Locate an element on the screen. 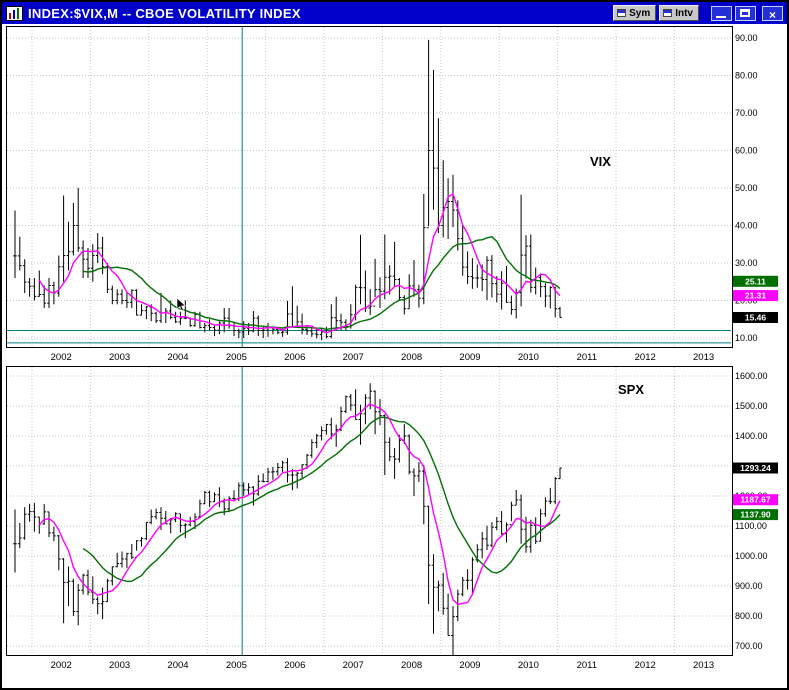 The height and width of the screenshot is (690, 789). last-price-label: 1293.24 is located at coordinates (755, 468).